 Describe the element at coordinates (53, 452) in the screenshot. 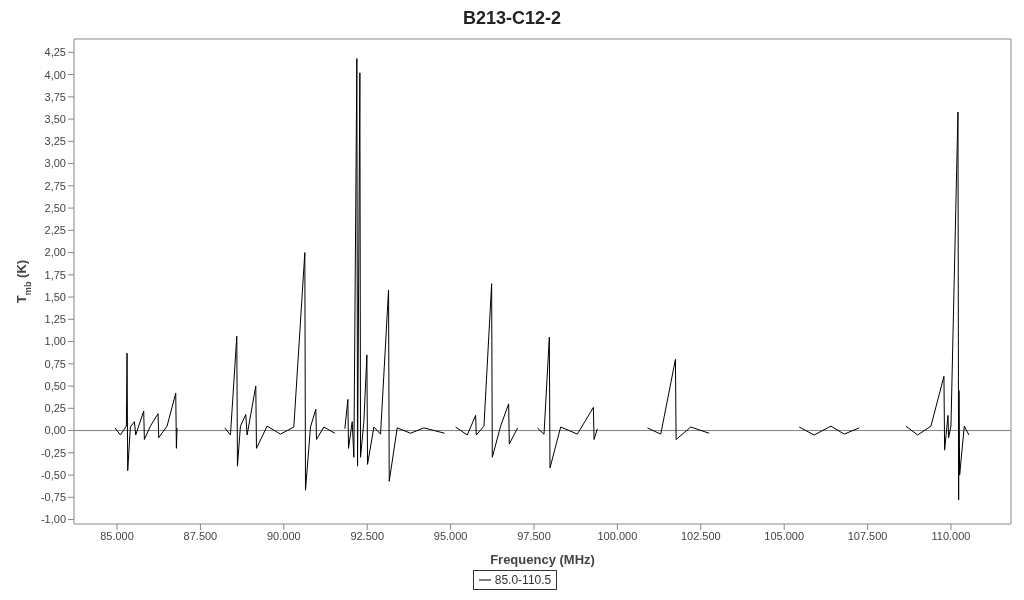

I see `y-tick-label: -0,25` at that location.